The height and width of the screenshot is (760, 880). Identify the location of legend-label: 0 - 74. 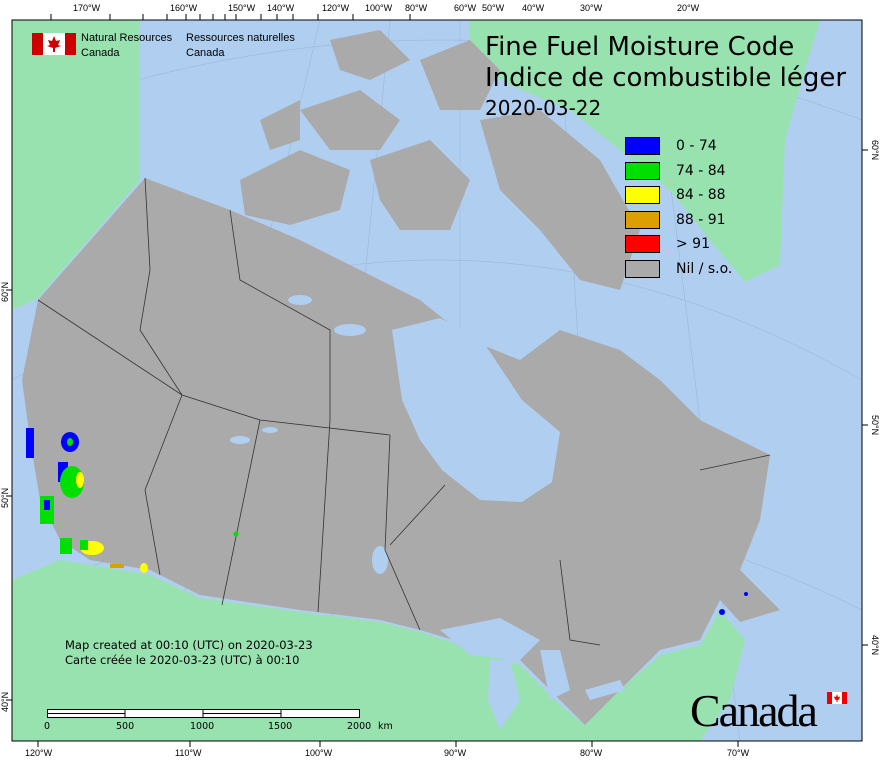
(696, 146).